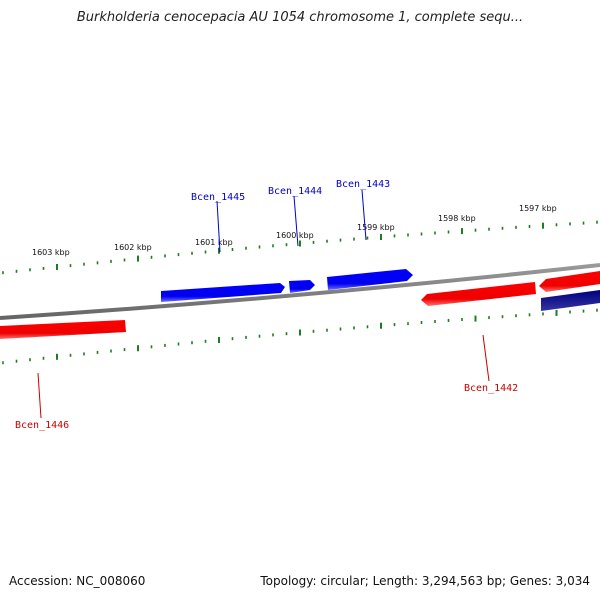 This screenshot has width=600, height=600. Describe the element at coordinates (133, 247) in the screenshot. I see `kbp-label-1602: 1602 kbp` at that location.